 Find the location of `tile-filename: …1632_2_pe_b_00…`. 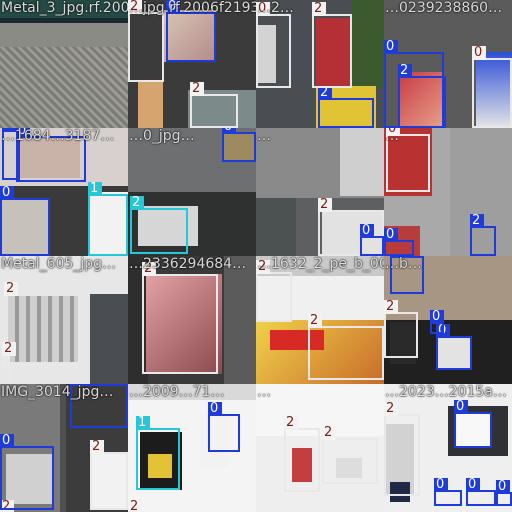

tile-filename: …1632_2_pe_b_00… is located at coordinates (320, 264).